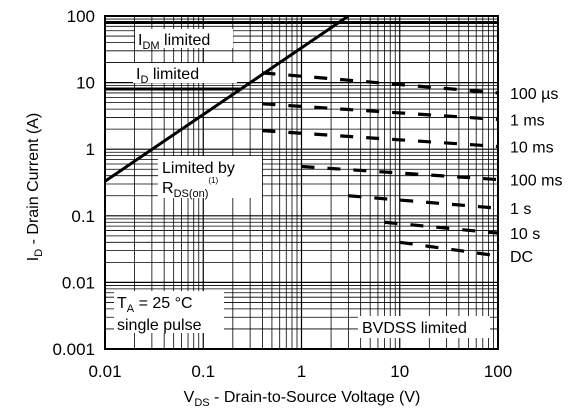 The height and width of the screenshot is (410, 571). I want to click on y-tick-labels: 0.001 0.01 0.1 1 10 100, so click(73, 183).